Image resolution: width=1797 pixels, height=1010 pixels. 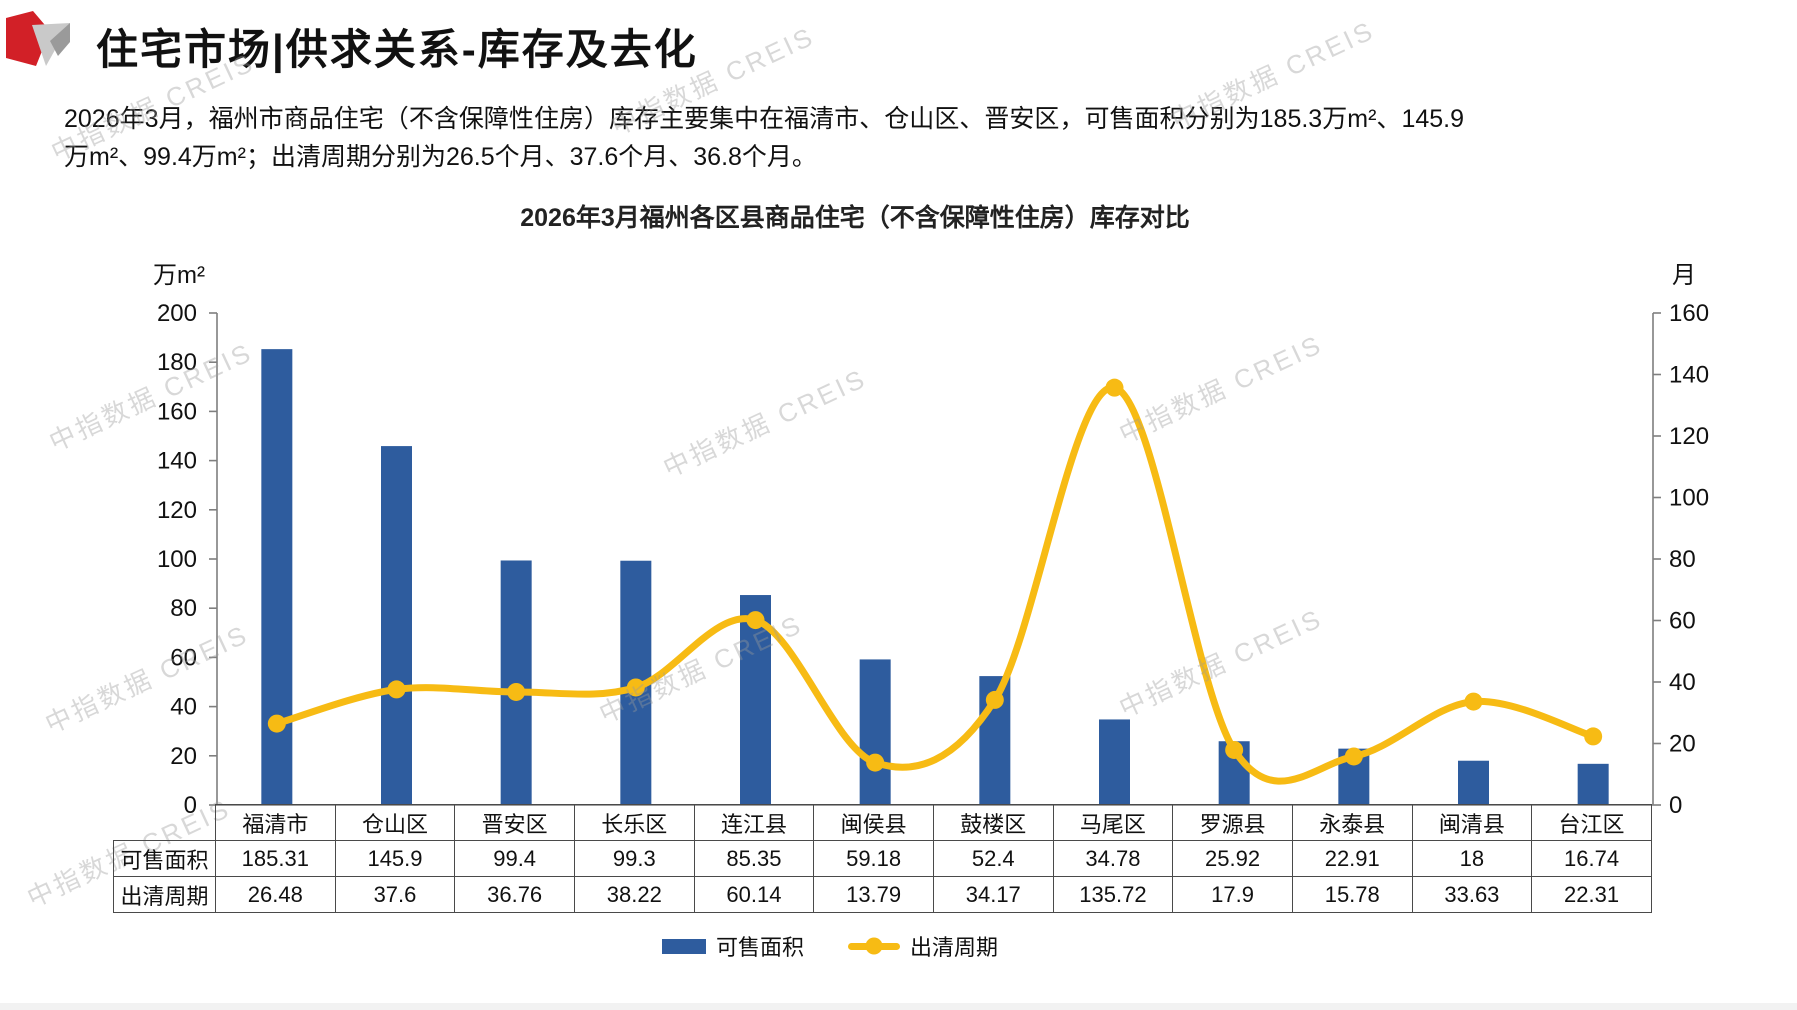 What do you see at coordinates (514, 894) in the screenshot?
I see `table-cell: 36.76` at bounding box center [514, 894].